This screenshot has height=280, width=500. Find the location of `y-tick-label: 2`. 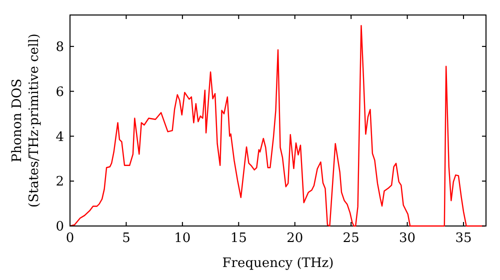

y-tick-label: 2 is located at coordinates (60, 182).